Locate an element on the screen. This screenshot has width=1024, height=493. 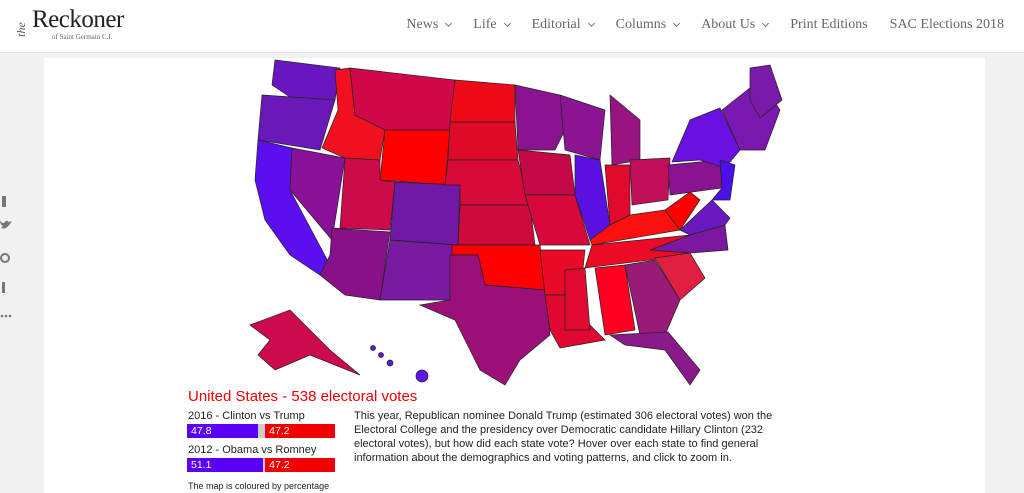
dem-bar: 51.1 is located at coordinates (225, 465).